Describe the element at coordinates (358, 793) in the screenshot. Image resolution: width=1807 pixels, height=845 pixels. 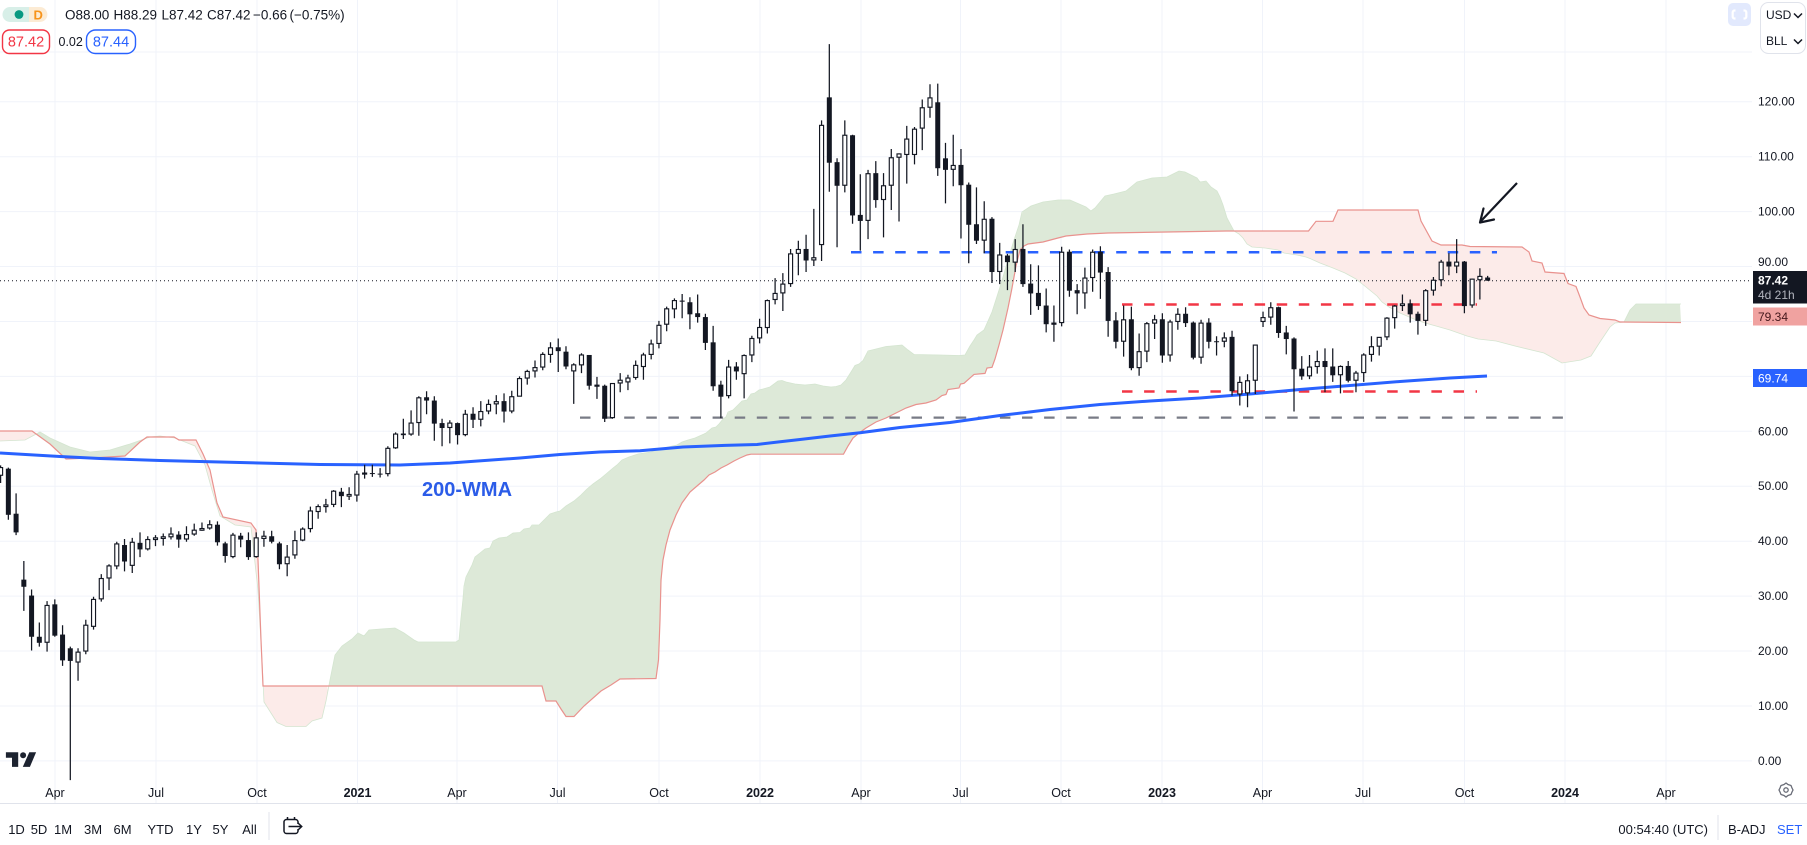
I see `svg-text: 2021` at that location.